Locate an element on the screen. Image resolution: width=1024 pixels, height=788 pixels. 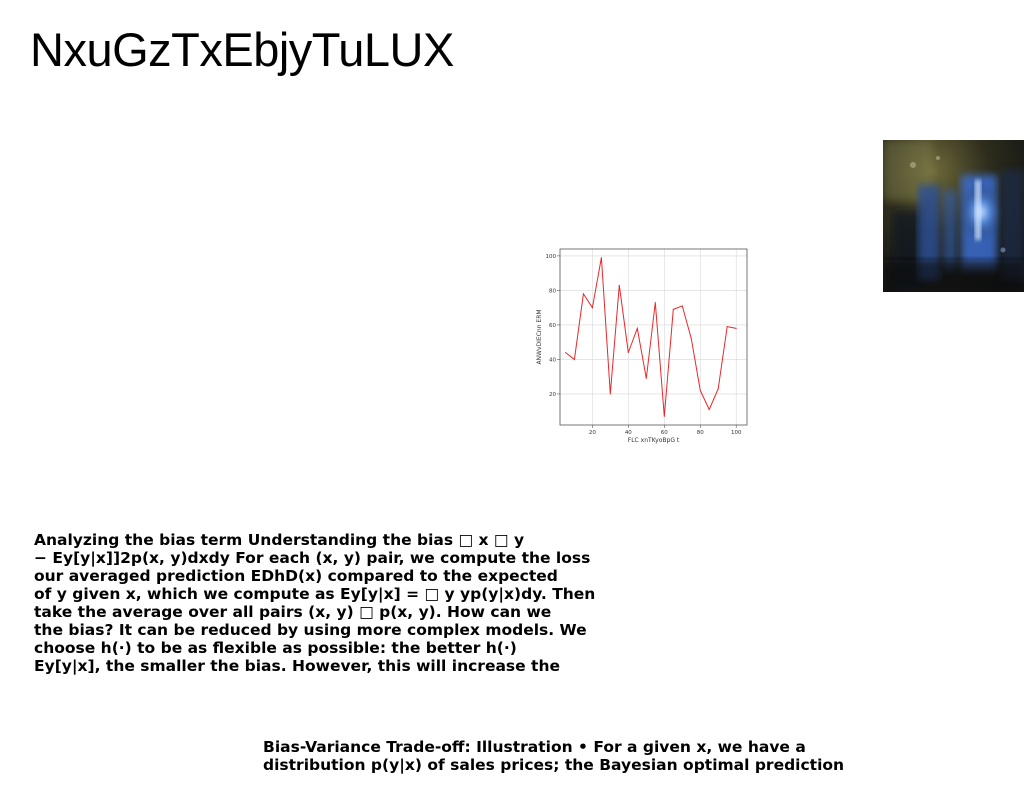
x-tick-label: 40 is located at coordinates (628, 433).